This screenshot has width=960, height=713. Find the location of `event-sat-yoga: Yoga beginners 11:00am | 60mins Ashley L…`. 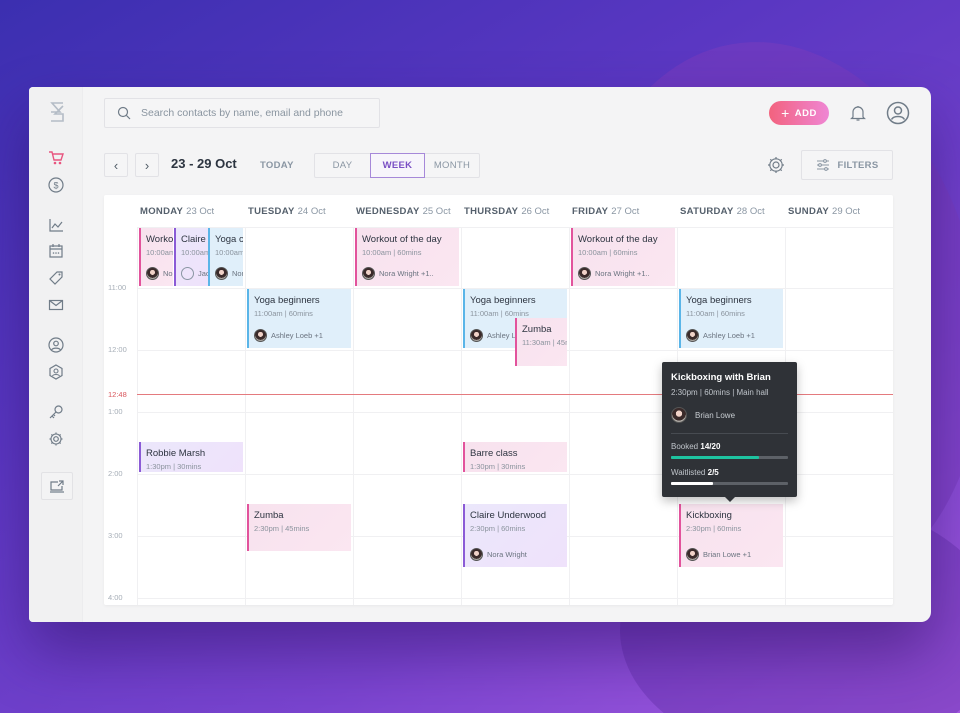

event-sat-yoga: Yoga beginners 11:00am | 60mins Ashley L… is located at coordinates (731, 318).